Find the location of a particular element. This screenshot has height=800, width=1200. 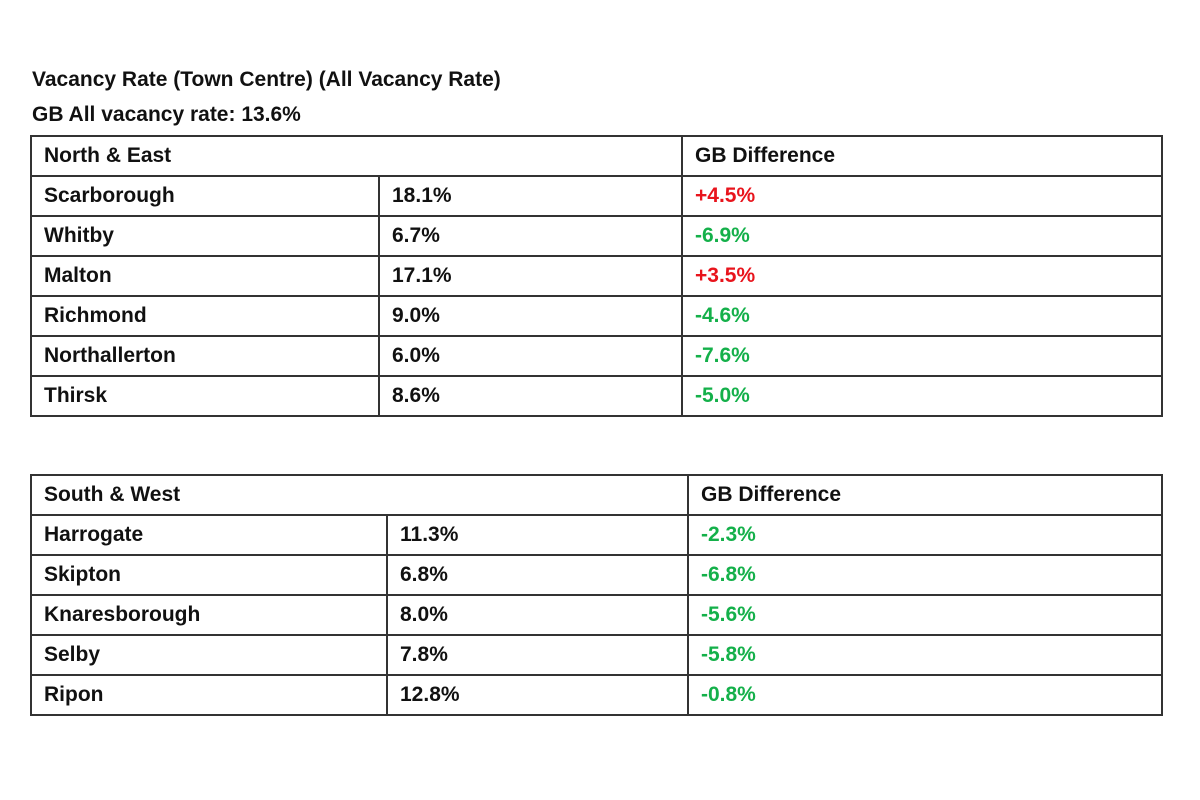

gb-vacancy-rate-subtitle: GB All vacancy rate: 13.6% is located at coordinates (166, 114).